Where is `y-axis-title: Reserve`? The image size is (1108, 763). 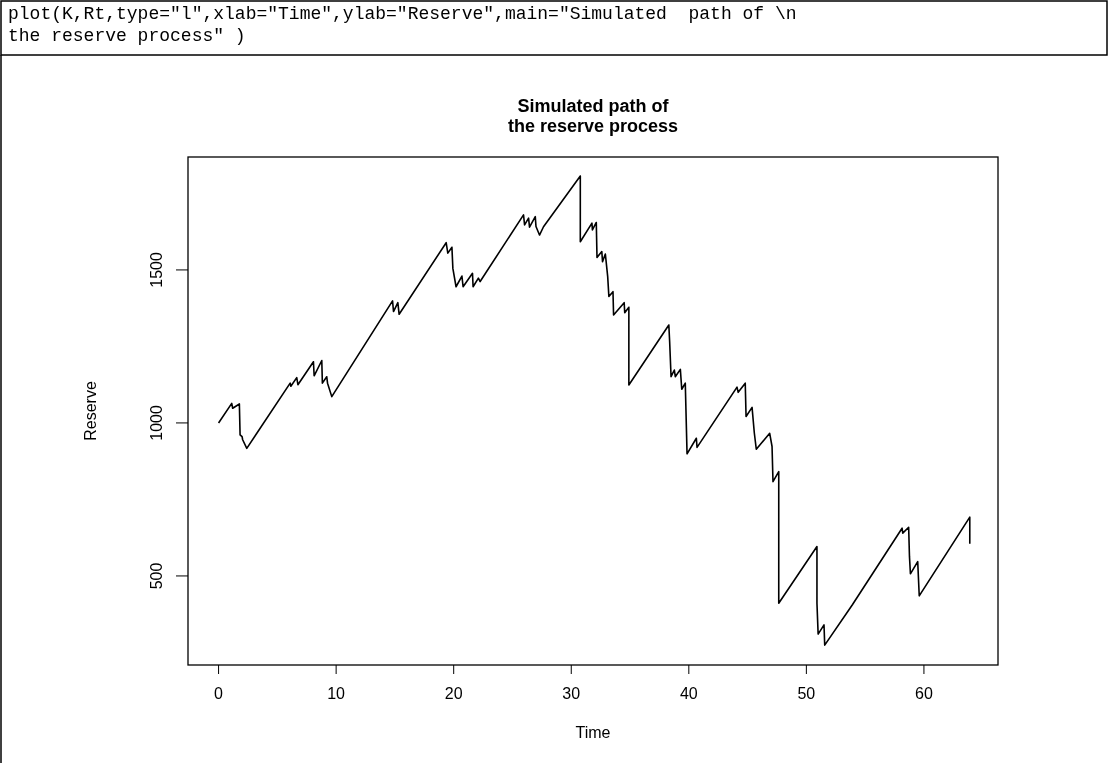
y-axis-title: Reserve is located at coordinates (90, 411).